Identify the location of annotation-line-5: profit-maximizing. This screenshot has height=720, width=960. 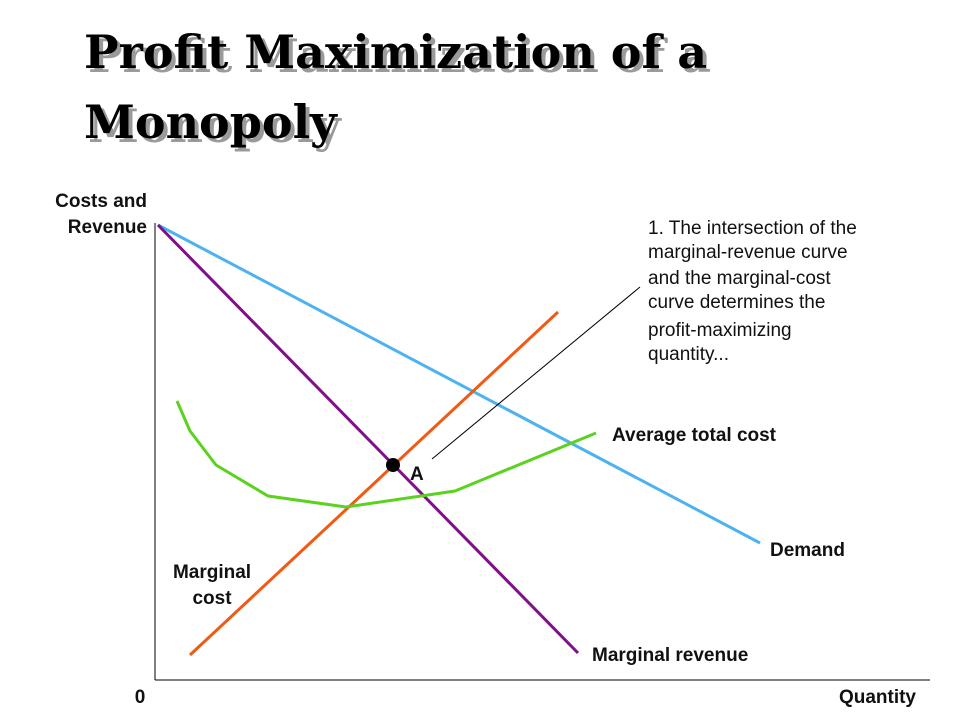
(720, 330).